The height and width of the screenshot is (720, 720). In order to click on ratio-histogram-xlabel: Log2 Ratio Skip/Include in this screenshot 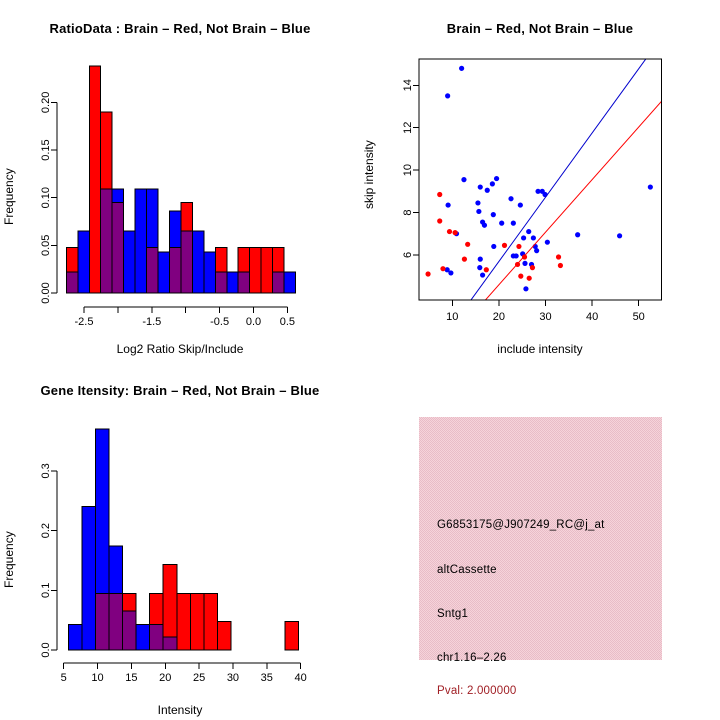, I will do `click(180, 349)`.